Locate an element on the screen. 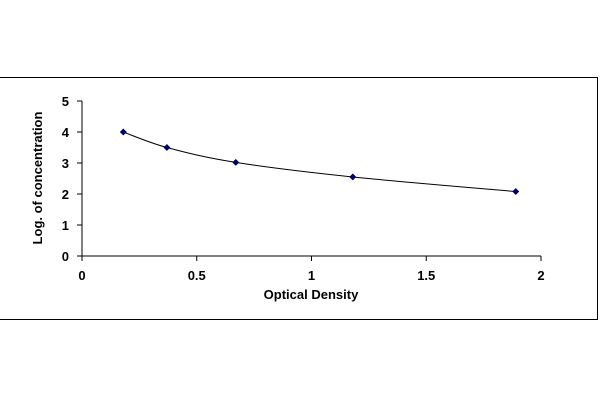 This screenshot has width=600, height=400. x-tick-label: 0 is located at coordinates (81, 275).